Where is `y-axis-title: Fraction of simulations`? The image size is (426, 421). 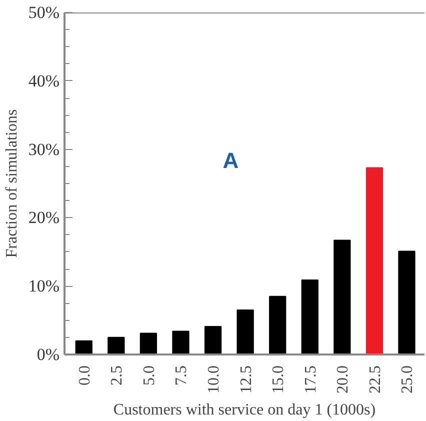 y-axis-title: Fraction of simulations is located at coordinates (11, 183).